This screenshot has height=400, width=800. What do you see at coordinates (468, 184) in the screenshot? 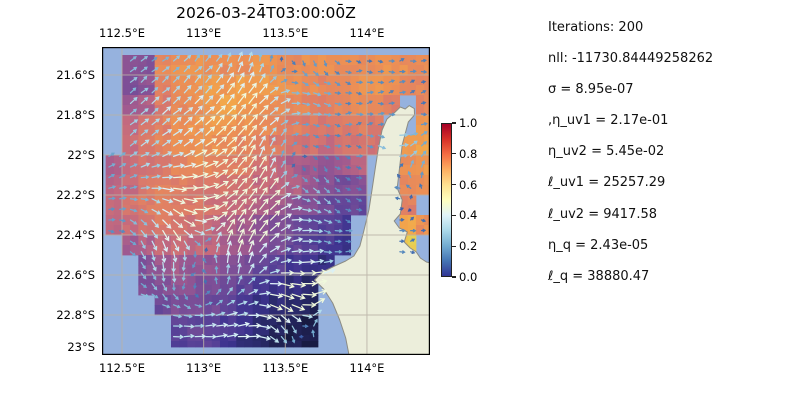
I see `colorbar-tick-label-3: 0.6` at bounding box center [468, 184].